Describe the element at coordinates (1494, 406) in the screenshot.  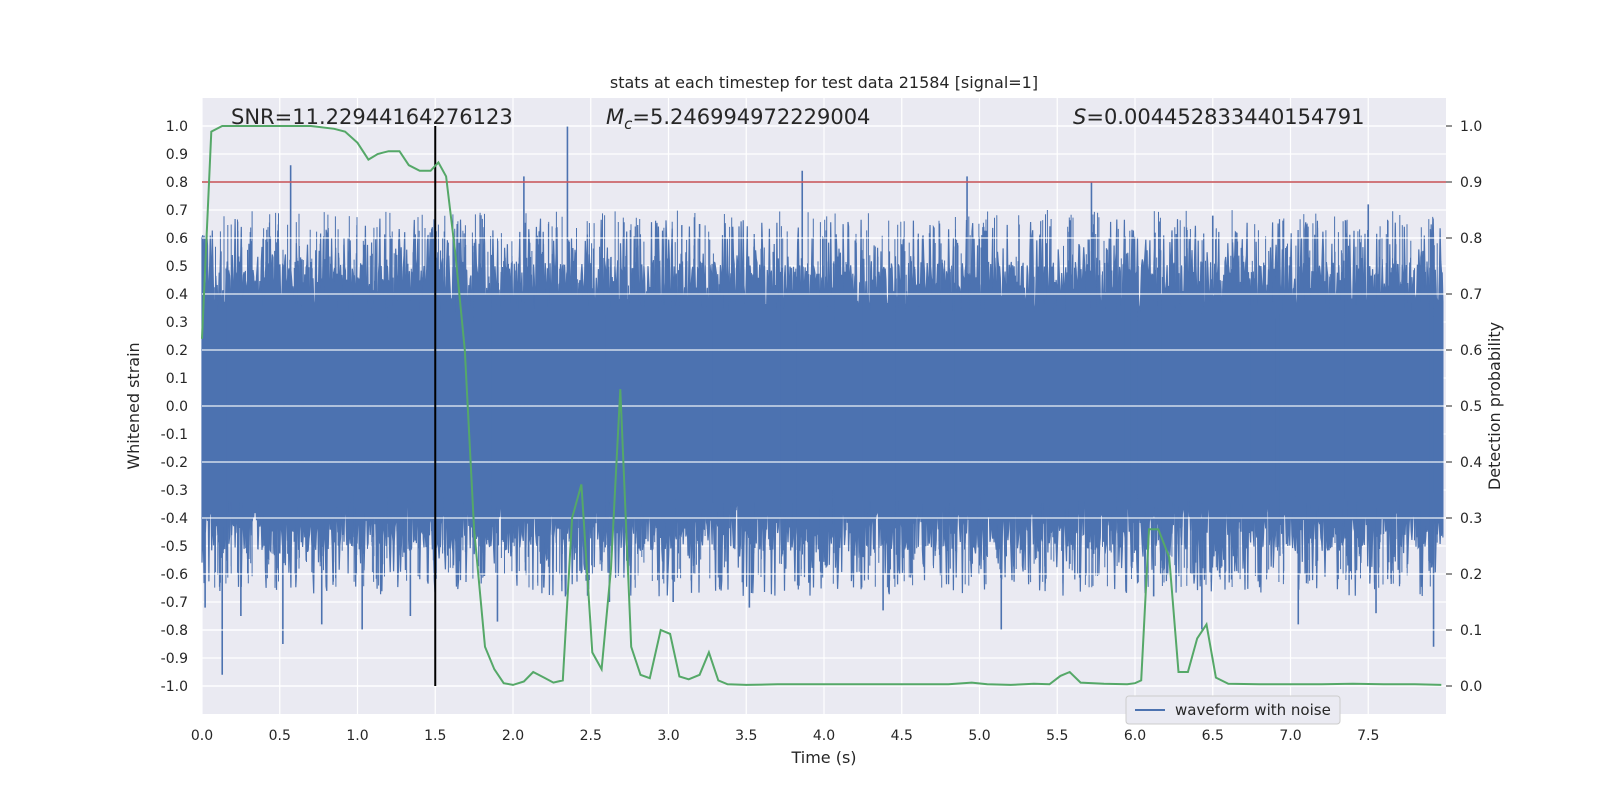
I see `y-axis-label-right: Detection probability` at that location.